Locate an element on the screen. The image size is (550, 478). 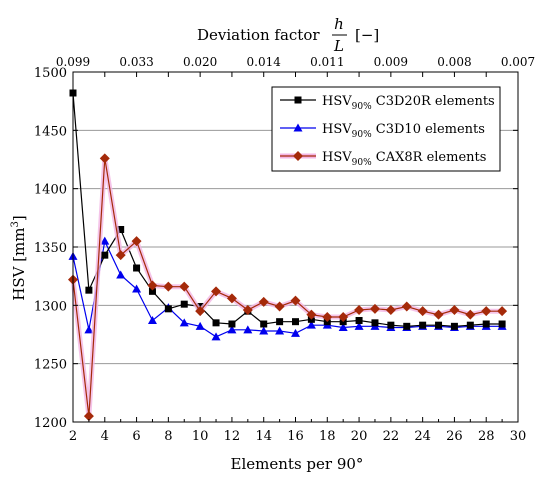
x-tick-label: 2 is located at coordinates (73, 436).